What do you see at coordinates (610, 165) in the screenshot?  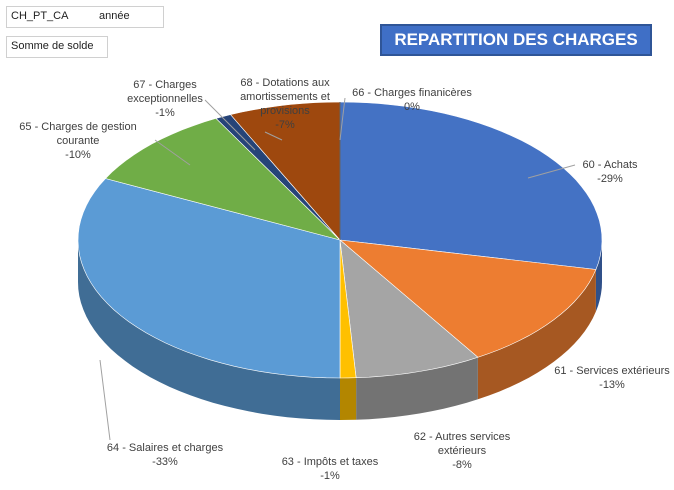 I see `category-label: 60 - Achats` at bounding box center [610, 165].